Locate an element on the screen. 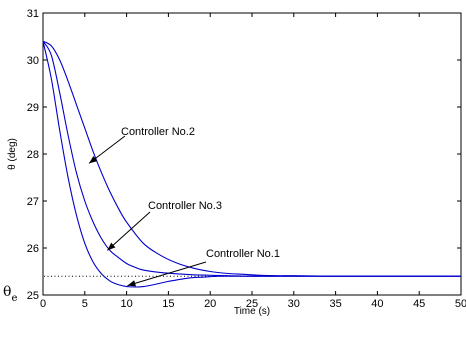  y-tick-label: 31 is located at coordinates (33, 14).